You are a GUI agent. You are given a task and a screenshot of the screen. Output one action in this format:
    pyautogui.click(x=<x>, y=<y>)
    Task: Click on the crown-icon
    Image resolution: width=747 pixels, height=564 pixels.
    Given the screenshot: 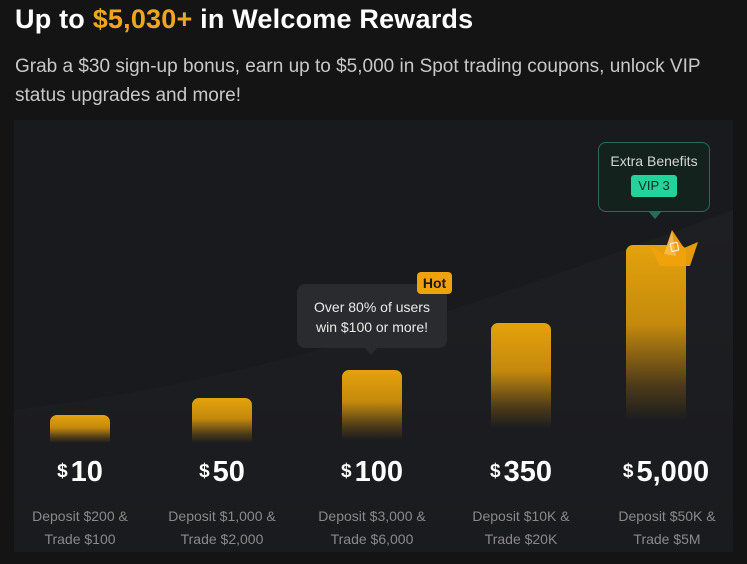 What is the action you would take?
    pyautogui.click(x=674, y=248)
    